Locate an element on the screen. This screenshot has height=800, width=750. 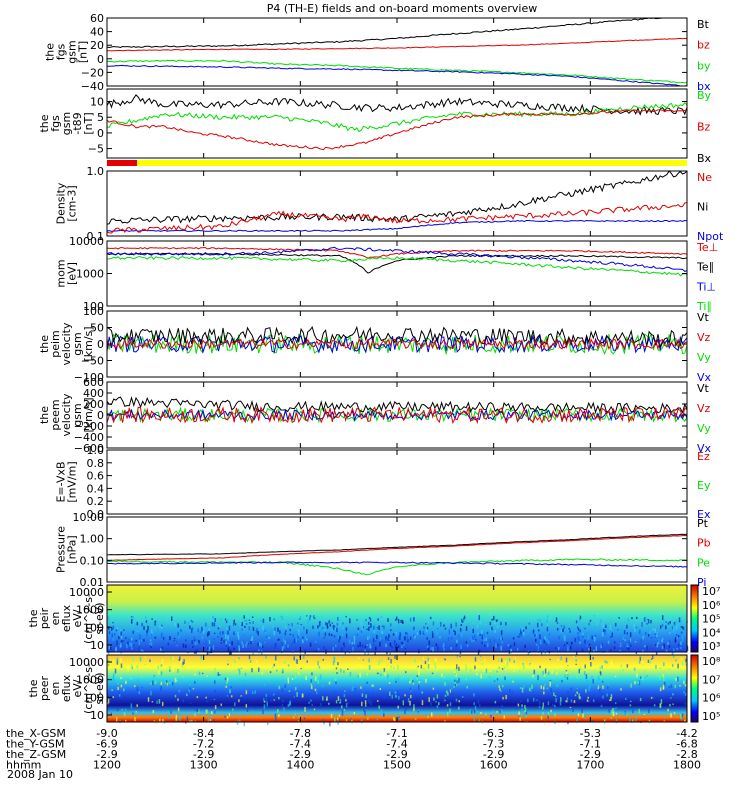
peer-spectrogram-colorbar-tick: 10⁵ is located at coordinates (711, 716).